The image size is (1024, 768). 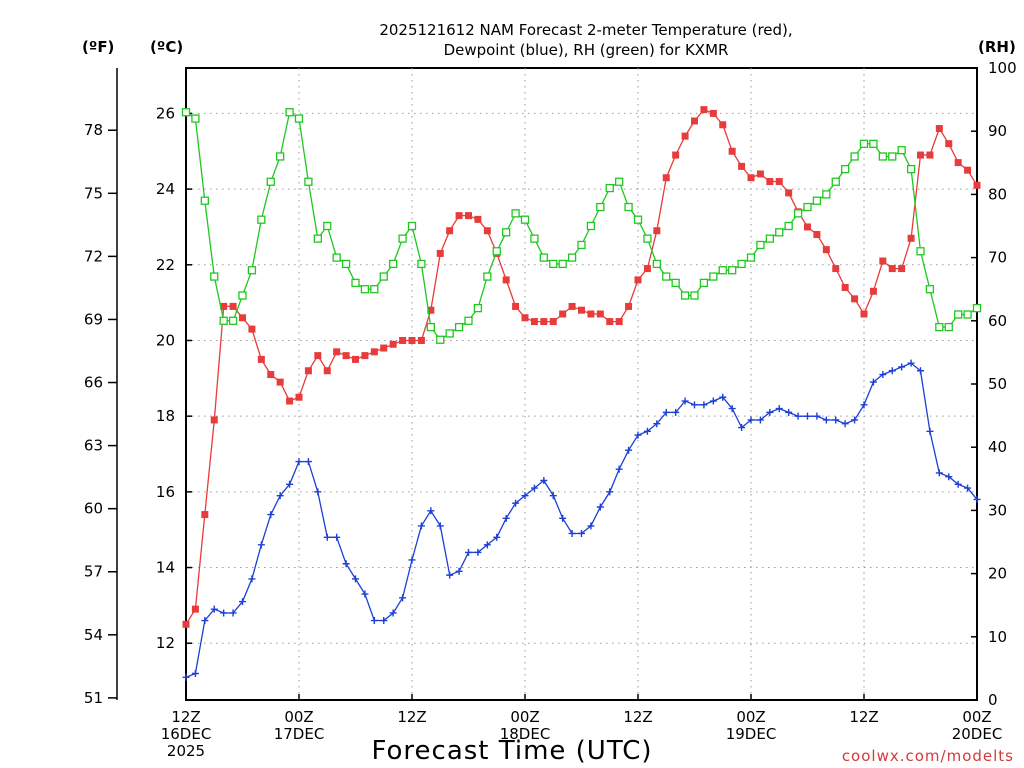 I want to click on fahrenheit-tick-label-6: 69, so click(x=93, y=319).